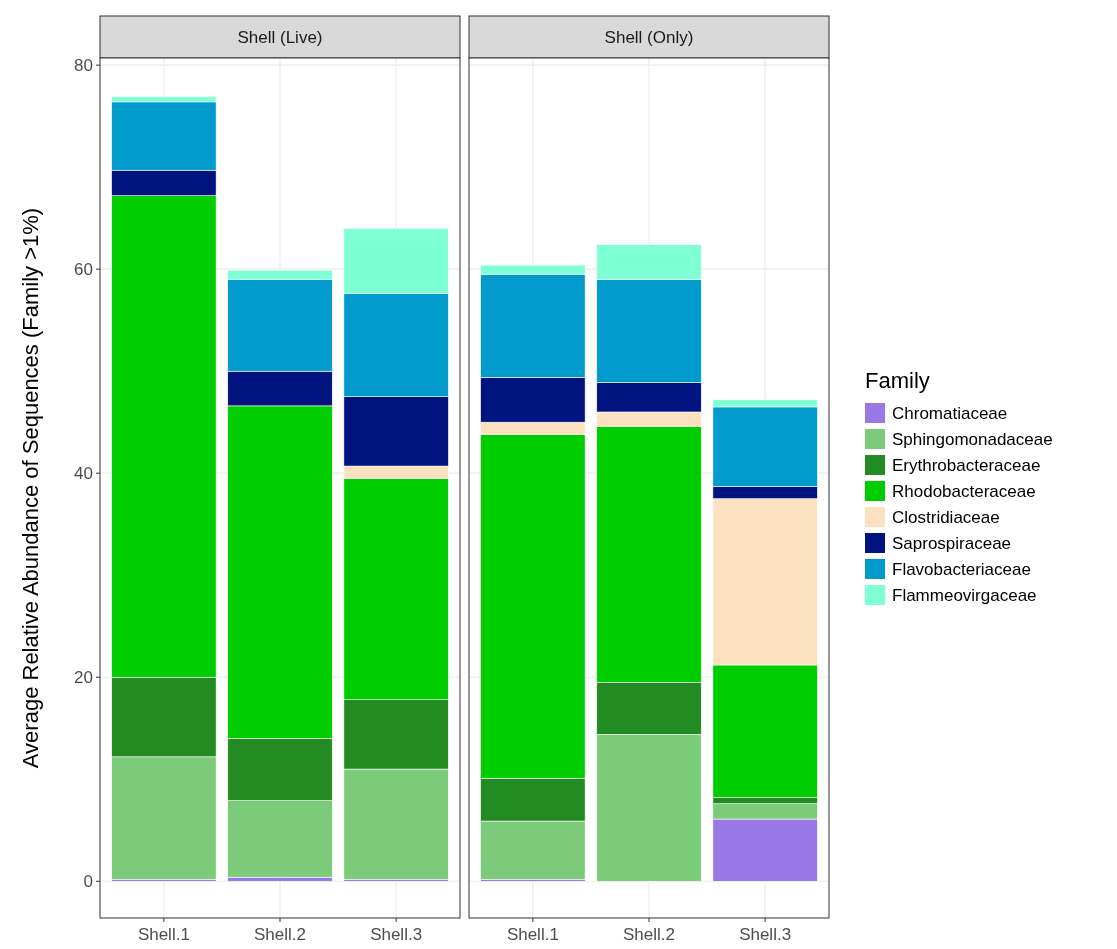 The image size is (1117, 949). I want to click on chart-title: Shell (Only), so click(649, 37).